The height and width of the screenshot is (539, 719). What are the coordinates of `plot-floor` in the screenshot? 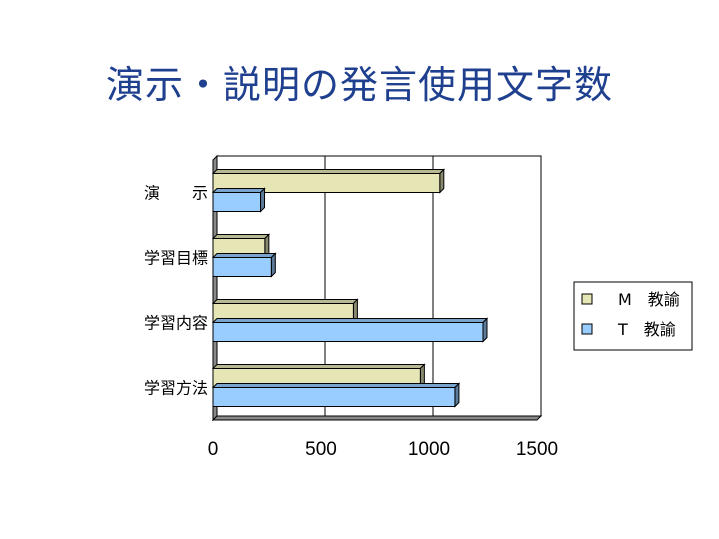 It's located at (377, 418).